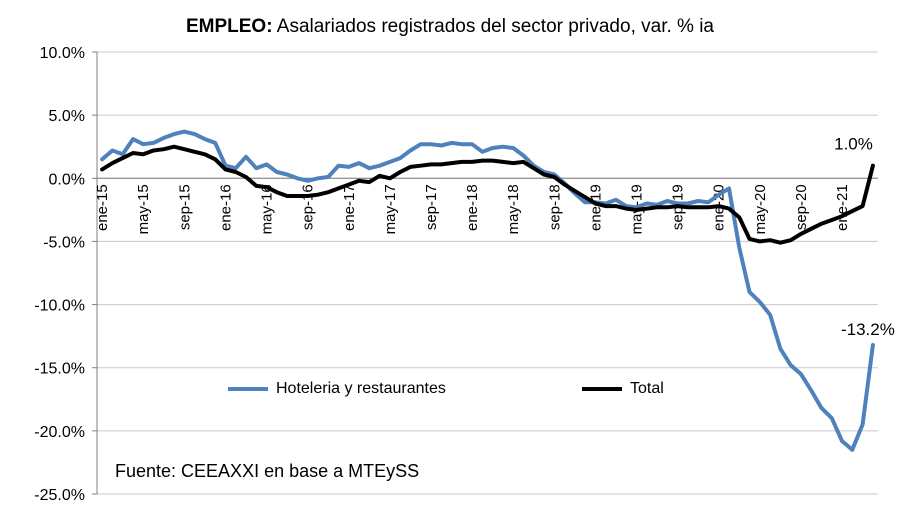  What do you see at coordinates (349, 207) in the screenshot?
I see `x-tick-label: ene-17` at bounding box center [349, 207].